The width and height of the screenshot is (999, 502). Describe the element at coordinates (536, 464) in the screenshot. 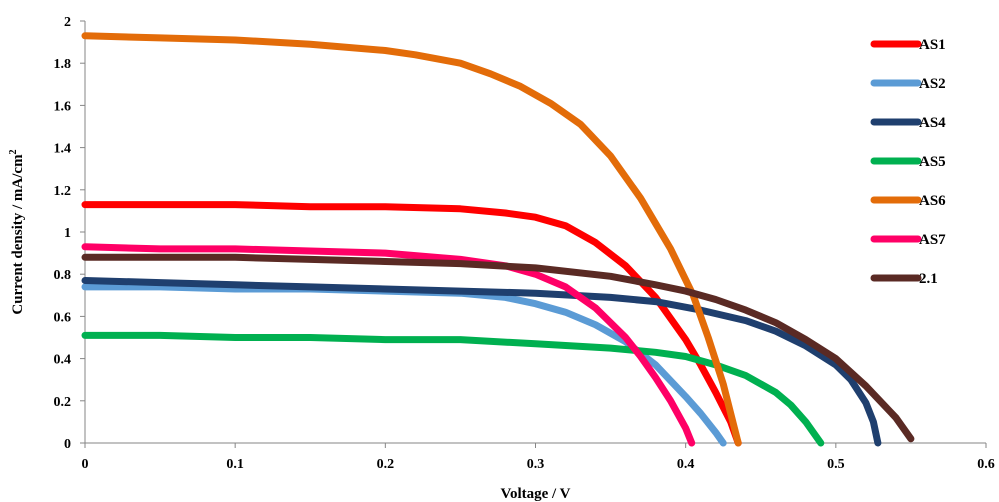

I see `x-tick-label: 0.3` at that location.